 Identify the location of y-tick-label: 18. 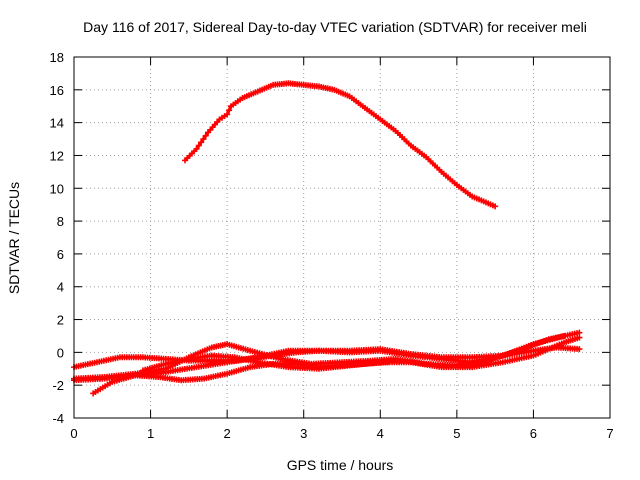
(57, 57).